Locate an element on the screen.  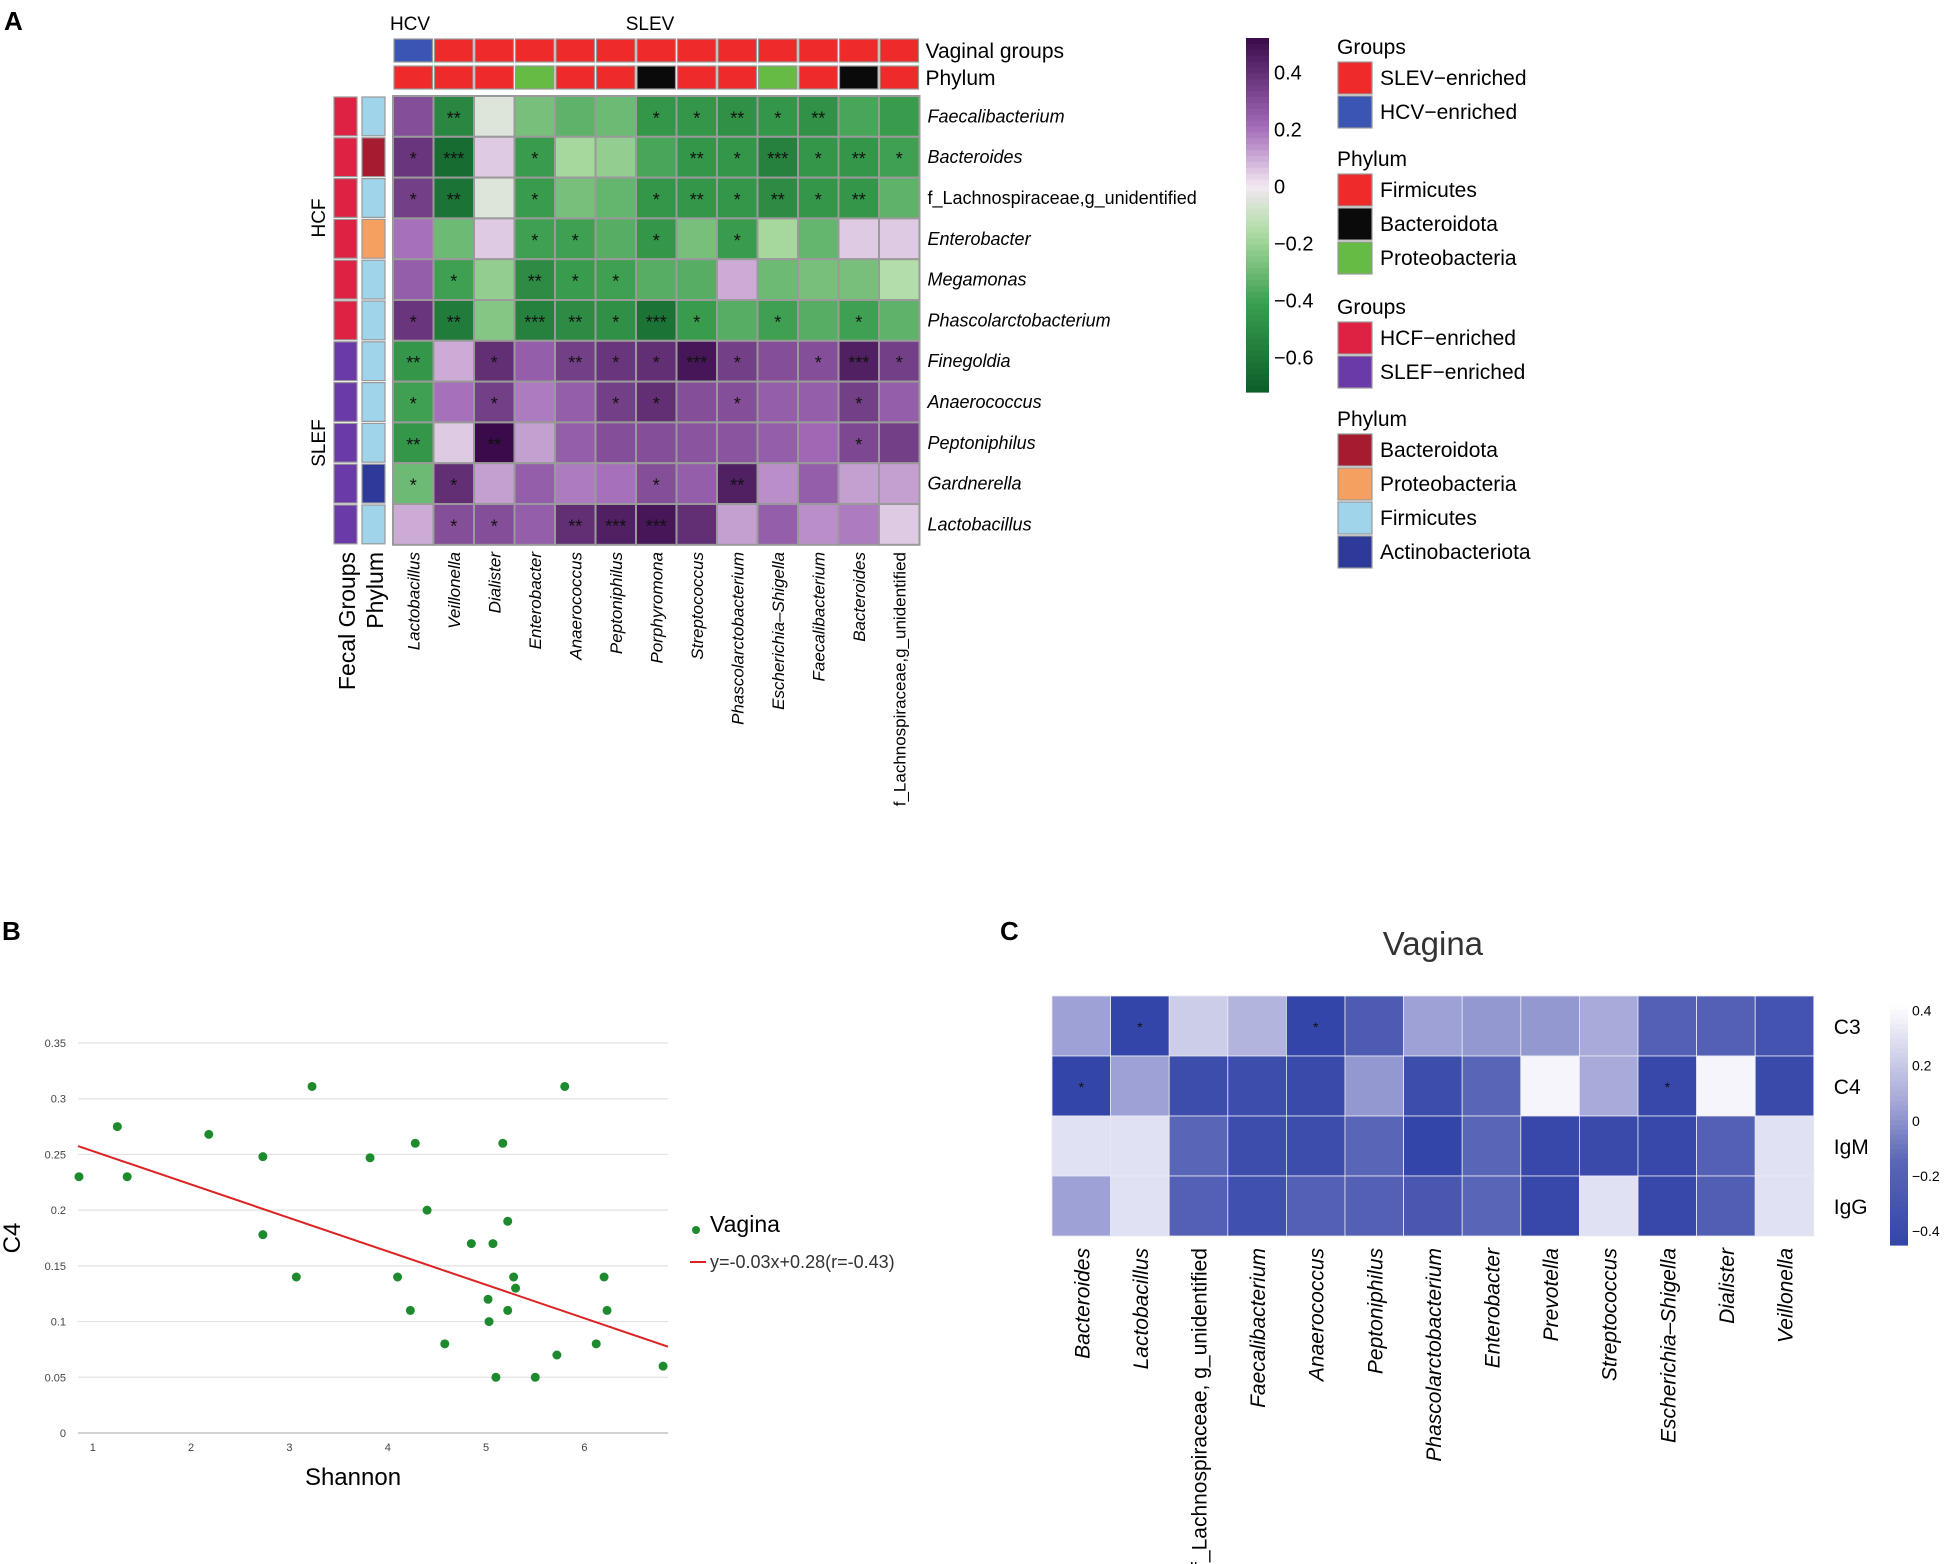
colorbar-tick-label: 0.4 is located at coordinates (1288, 73).